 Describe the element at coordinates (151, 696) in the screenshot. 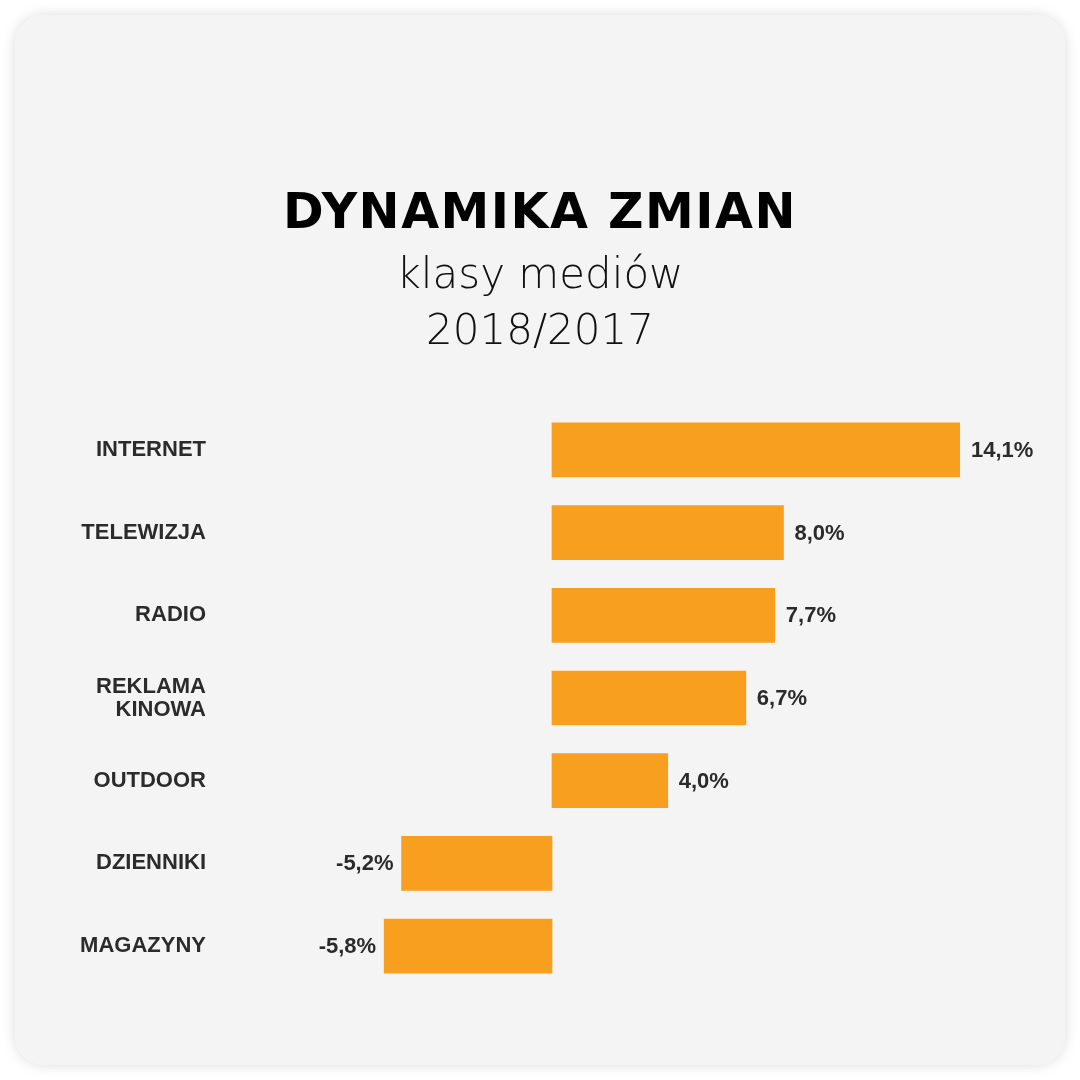

I see `y-tick-label: REKLAMA KINOWA` at that location.